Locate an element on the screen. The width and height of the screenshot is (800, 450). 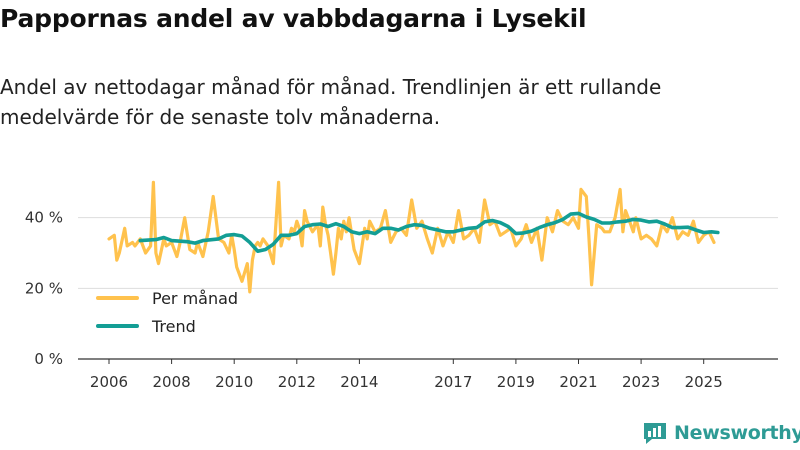
x-tick-label: 2008 is located at coordinates (172, 382).